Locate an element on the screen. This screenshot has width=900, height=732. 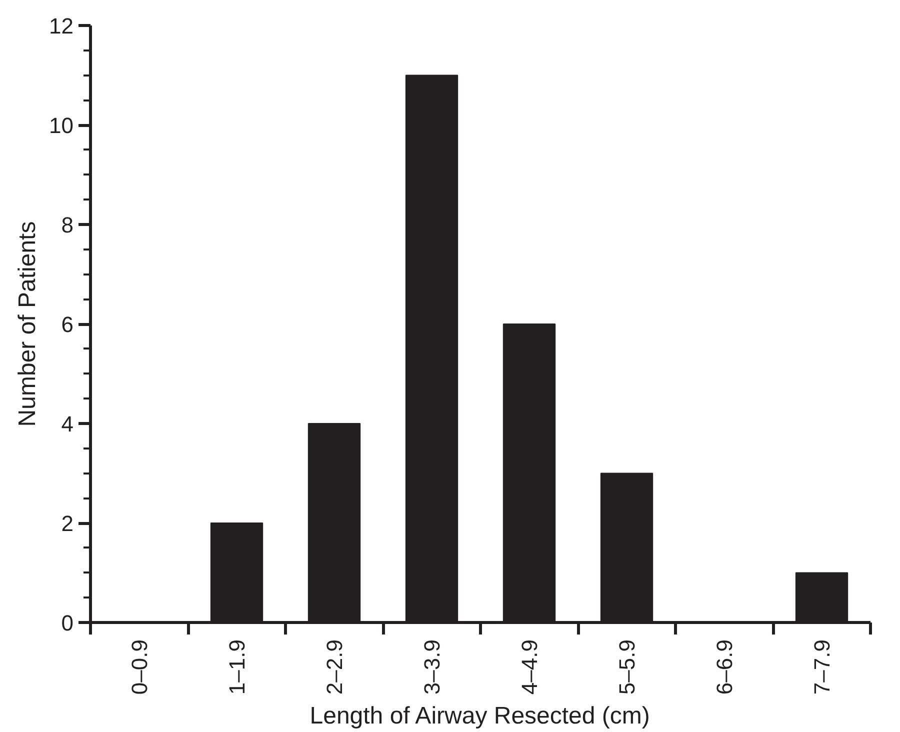
x-tick-label: 3–3.9 is located at coordinates (431, 667).